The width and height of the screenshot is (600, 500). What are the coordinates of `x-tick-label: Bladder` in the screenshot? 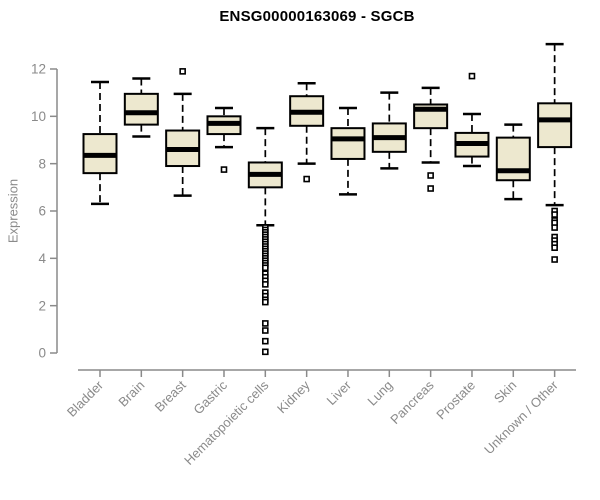 It's located at (85, 398).